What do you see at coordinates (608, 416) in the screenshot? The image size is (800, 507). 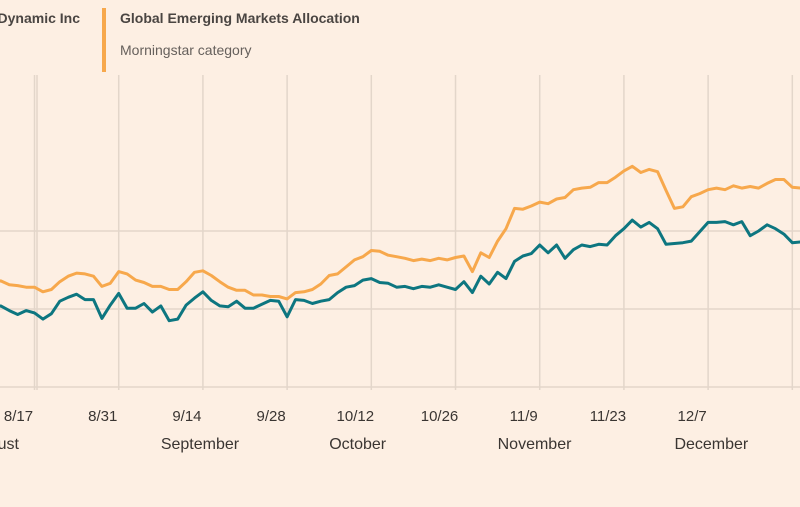 I see `x-tick-label: 11/23` at bounding box center [608, 416].